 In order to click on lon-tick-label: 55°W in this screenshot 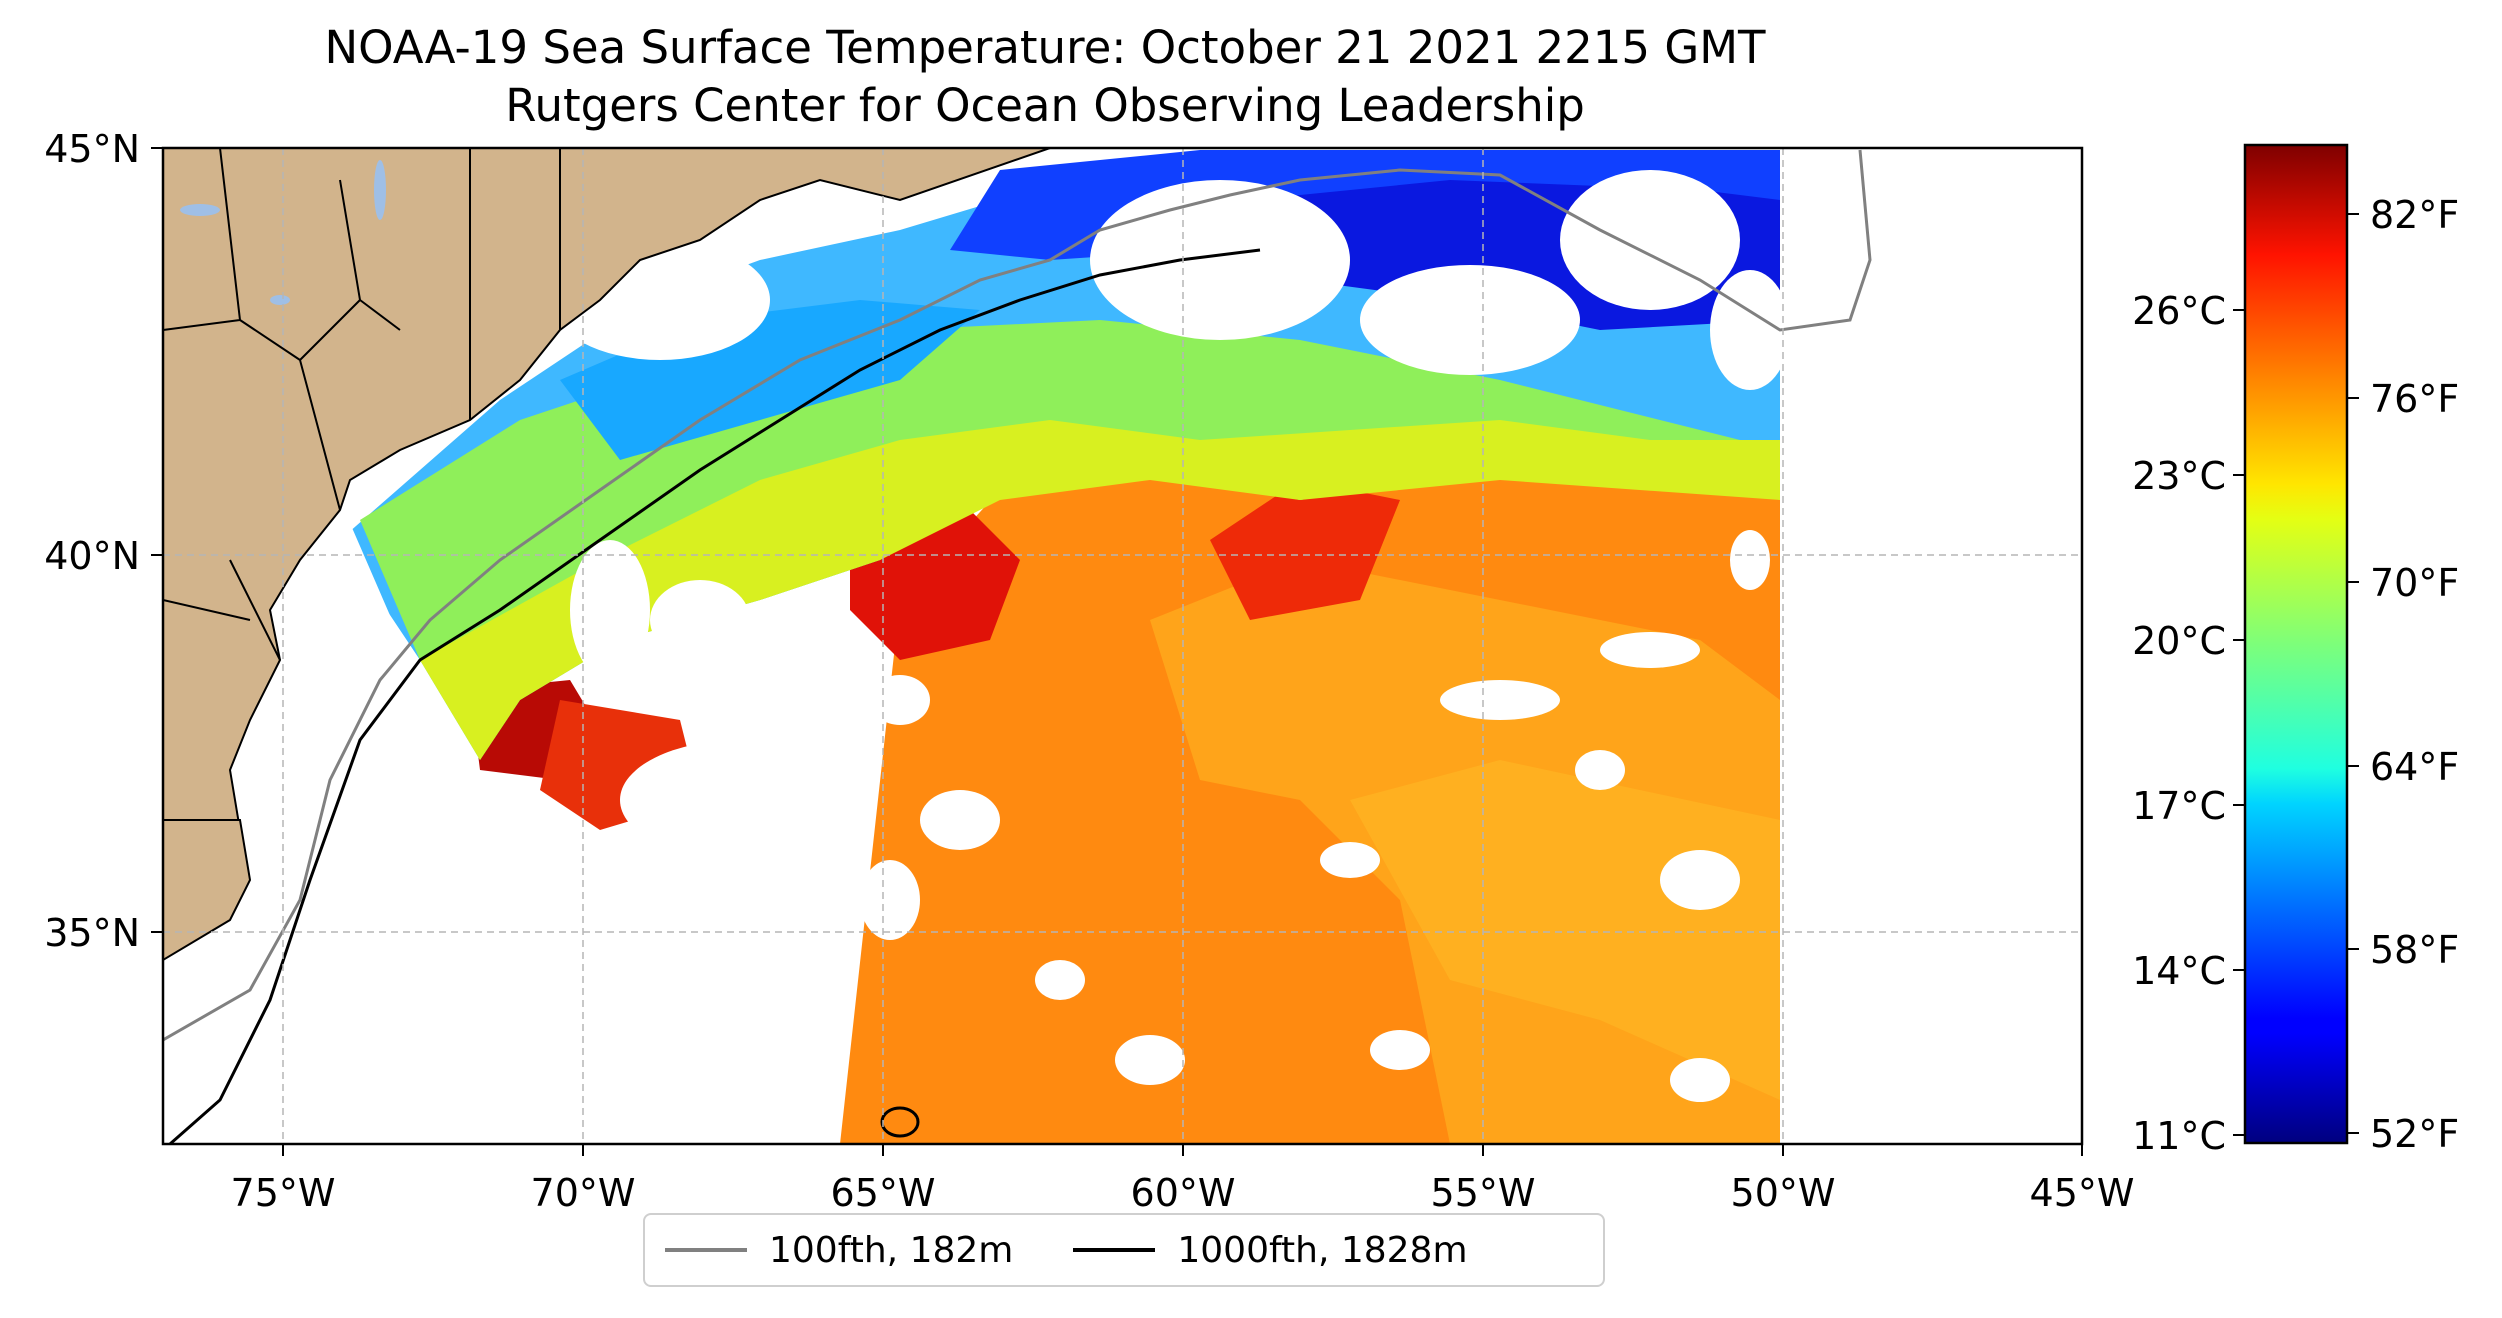, I will do `click(1483, 1193)`.